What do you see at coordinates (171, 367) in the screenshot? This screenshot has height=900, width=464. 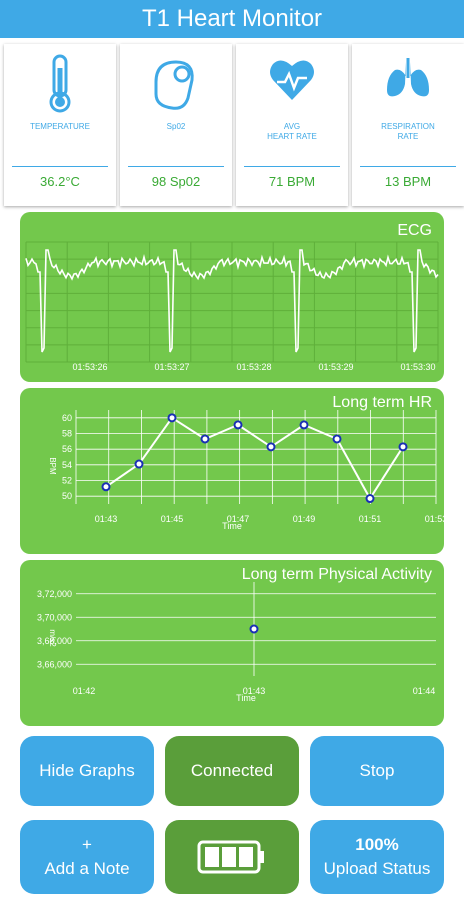 I see `ecg-x-tick-label: 01:53:27` at bounding box center [171, 367].